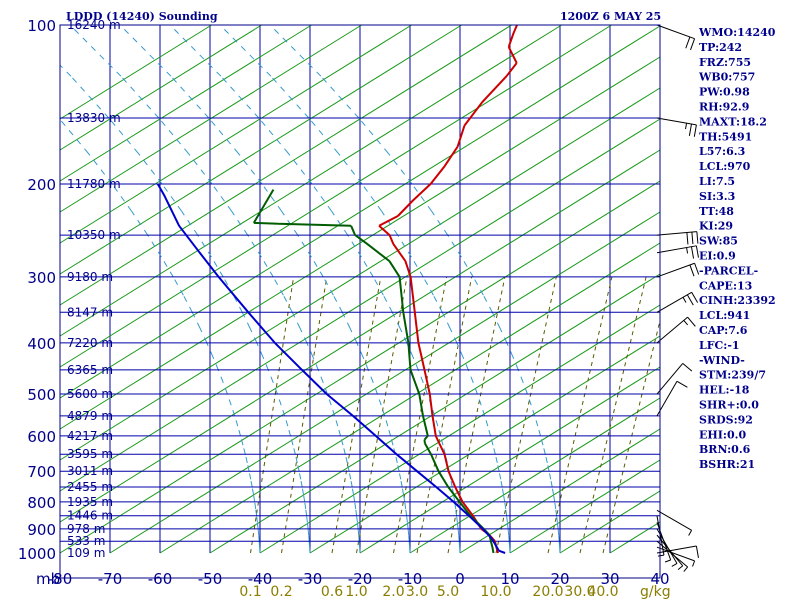 The image size is (800, 600). What do you see at coordinates (90, 487) in the screenshot?
I see `height-label: 2455 m` at bounding box center [90, 487].